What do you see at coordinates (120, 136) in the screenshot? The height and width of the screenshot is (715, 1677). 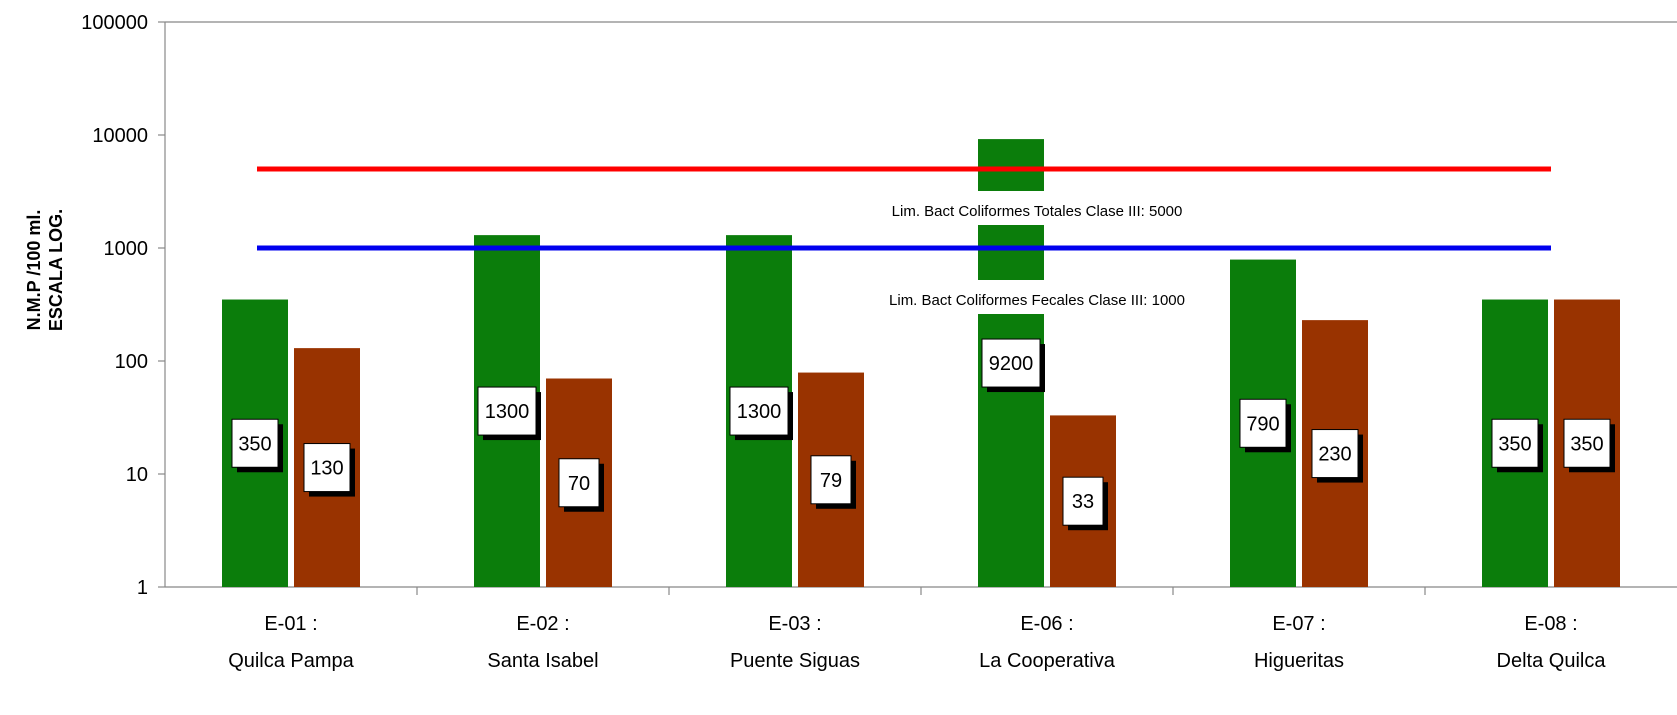 I see `y-tick-label: 10000` at bounding box center [120, 136].